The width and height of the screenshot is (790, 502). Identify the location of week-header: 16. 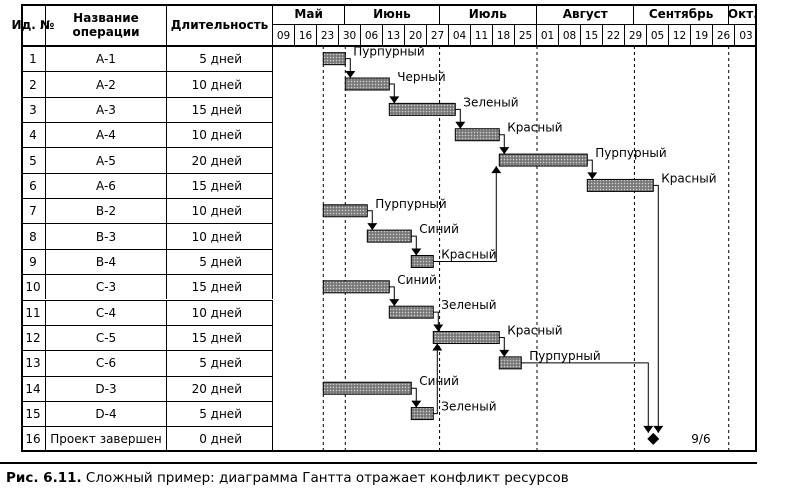
(306, 35).